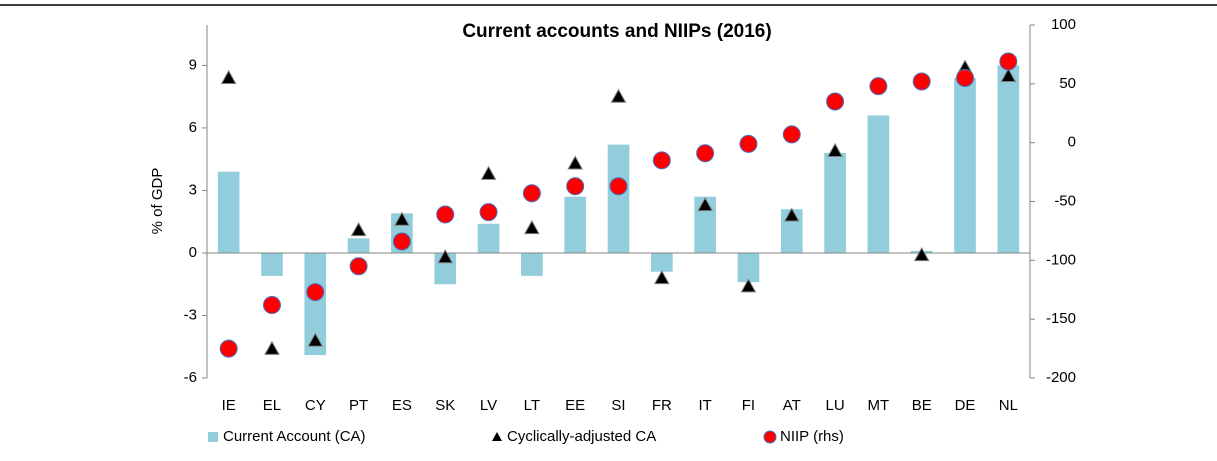 This screenshot has width=1217, height=461. What do you see at coordinates (358, 405) in the screenshot?
I see `x-tick-label: PT` at bounding box center [358, 405].